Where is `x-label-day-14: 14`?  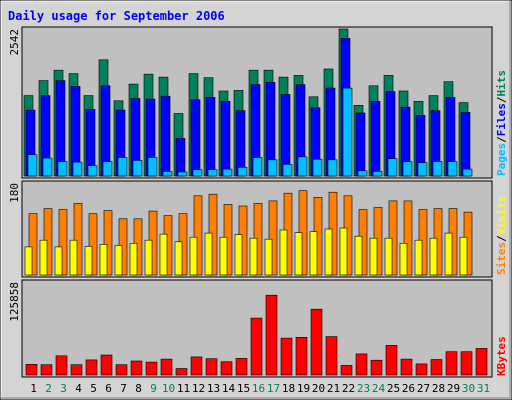
x-label-day-14: 14 is located at coordinates (229, 388).